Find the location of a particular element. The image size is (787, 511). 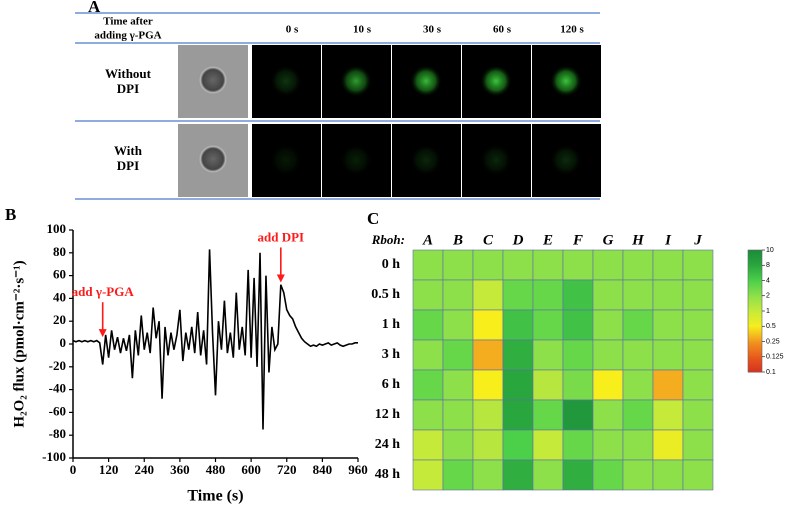

time-label: 30 s is located at coordinates (432, 30).